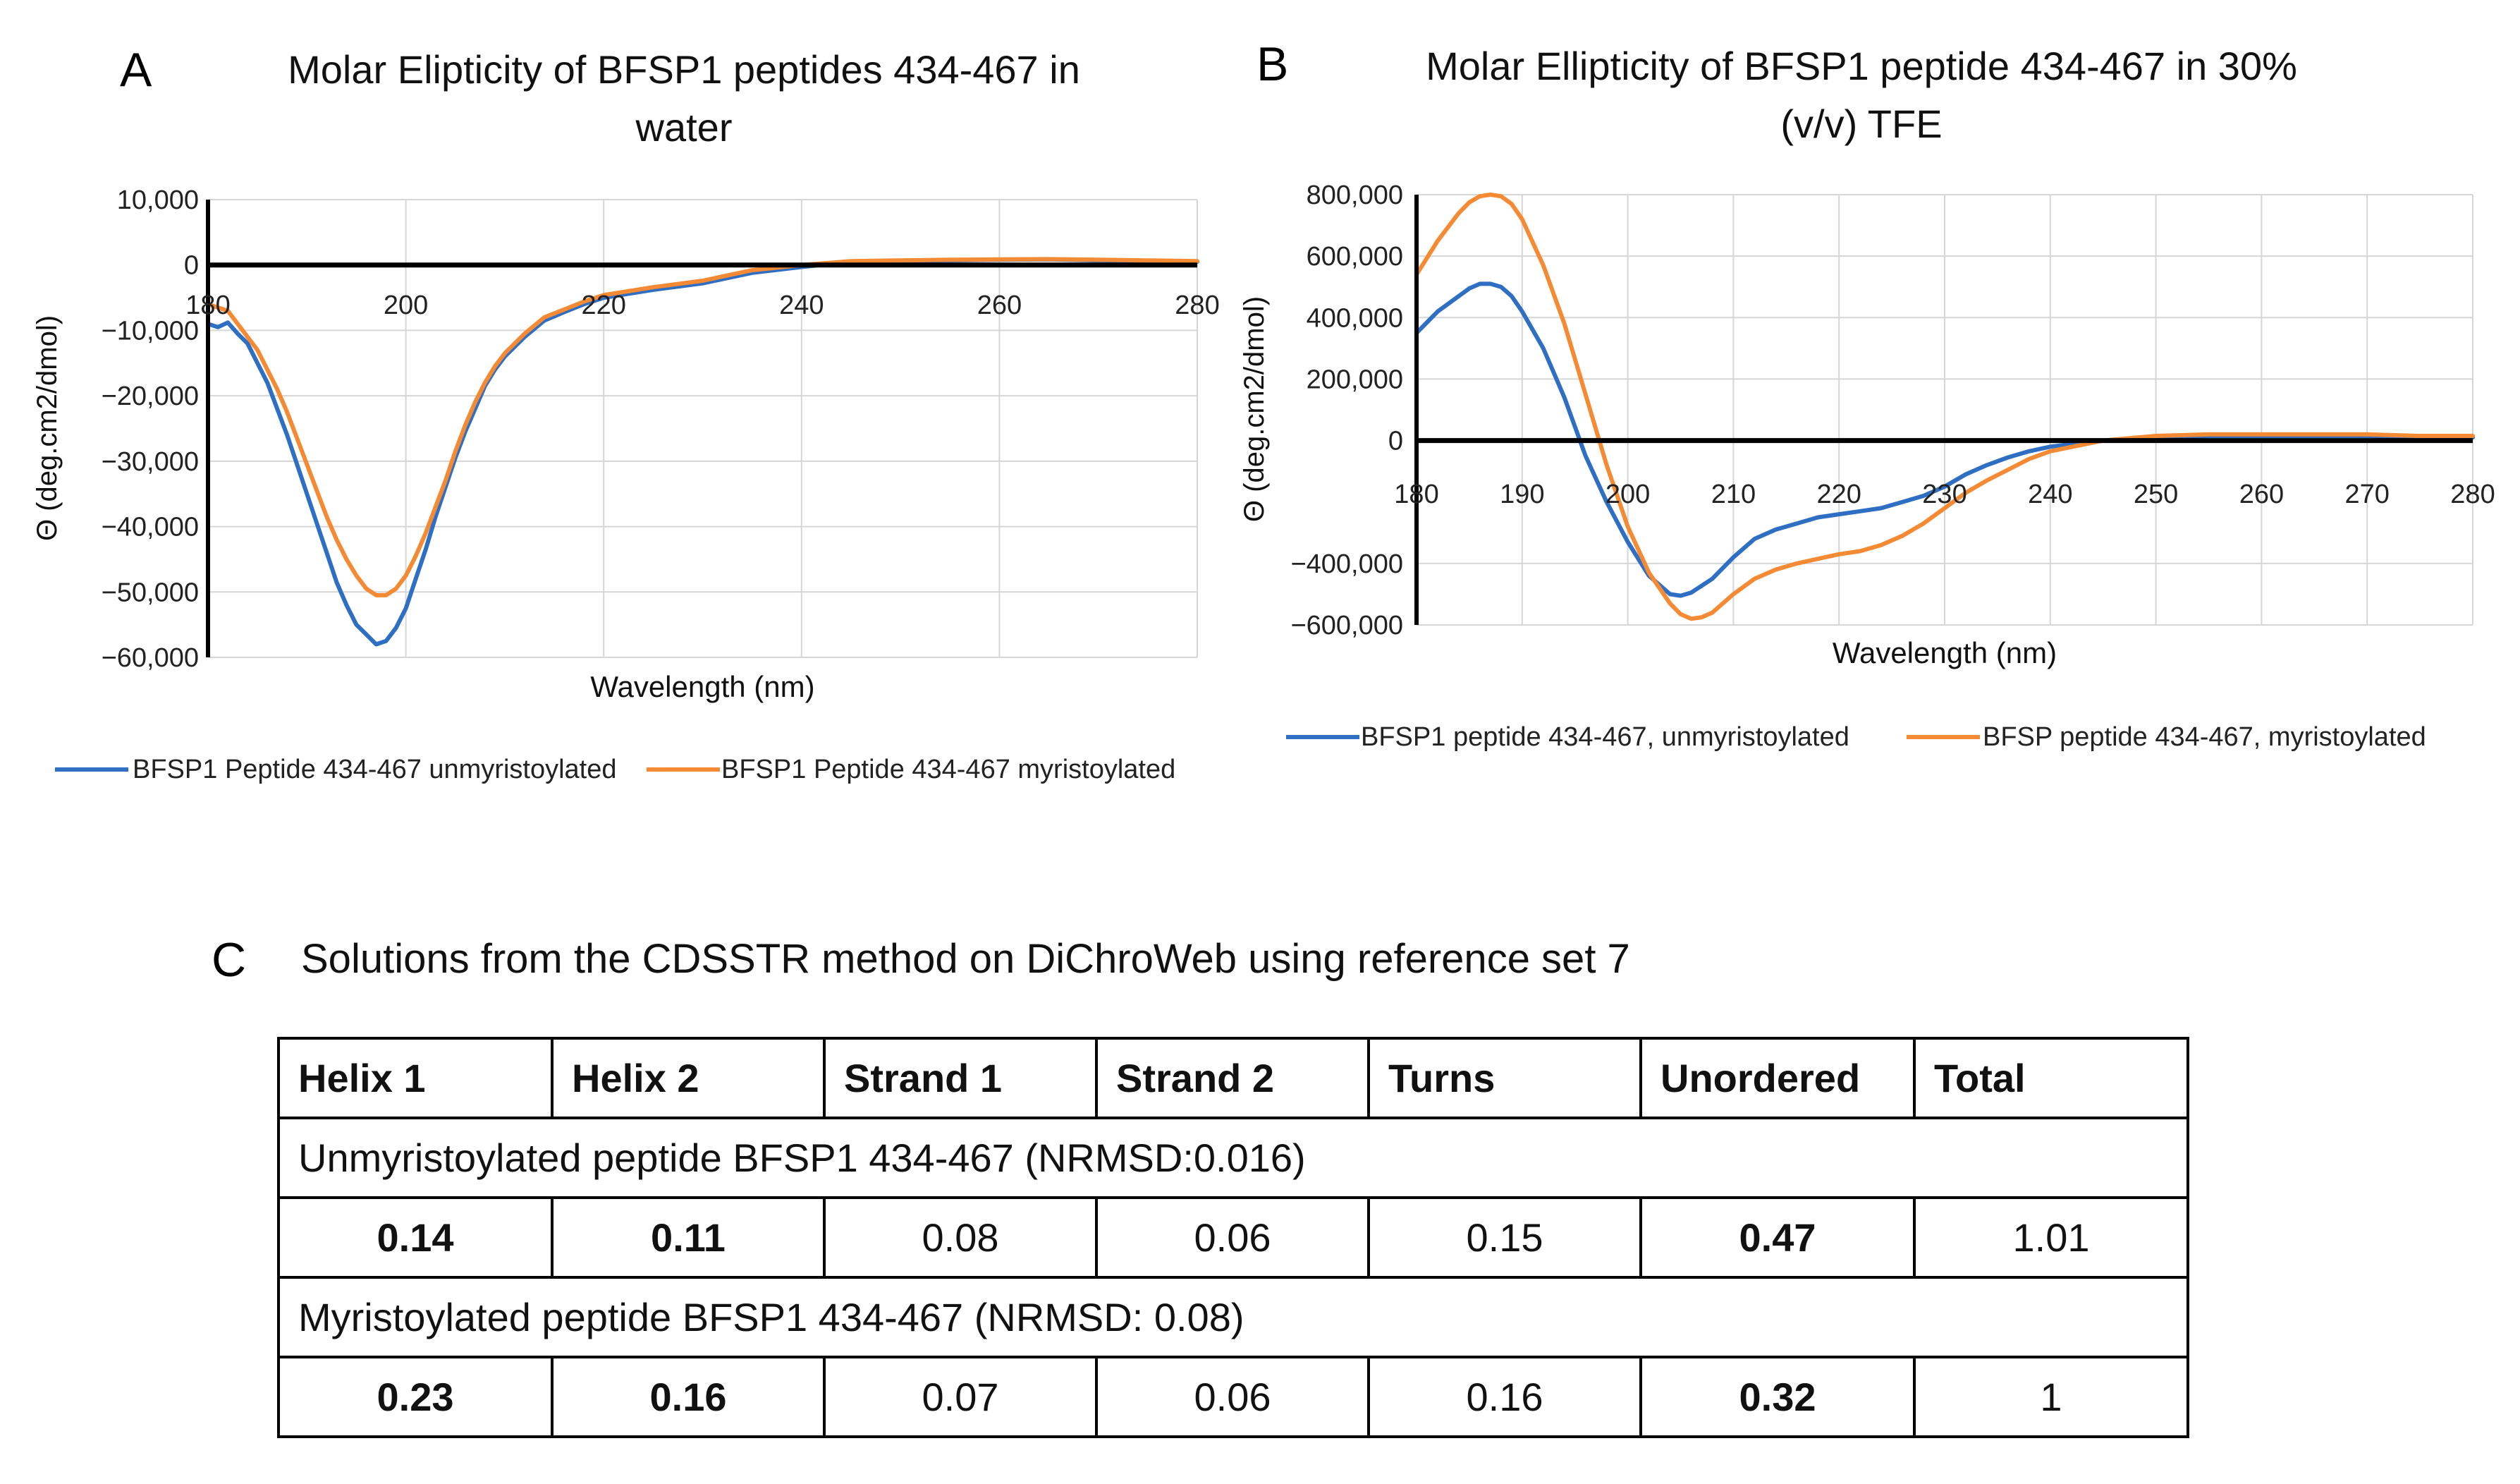 The height and width of the screenshot is (1484, 2520). Describe the element at coordinates (948, 769) in the screenshot. I see `legend-label-a-2: BFSP1 Peptide 434-467 myristoylated` at that location.